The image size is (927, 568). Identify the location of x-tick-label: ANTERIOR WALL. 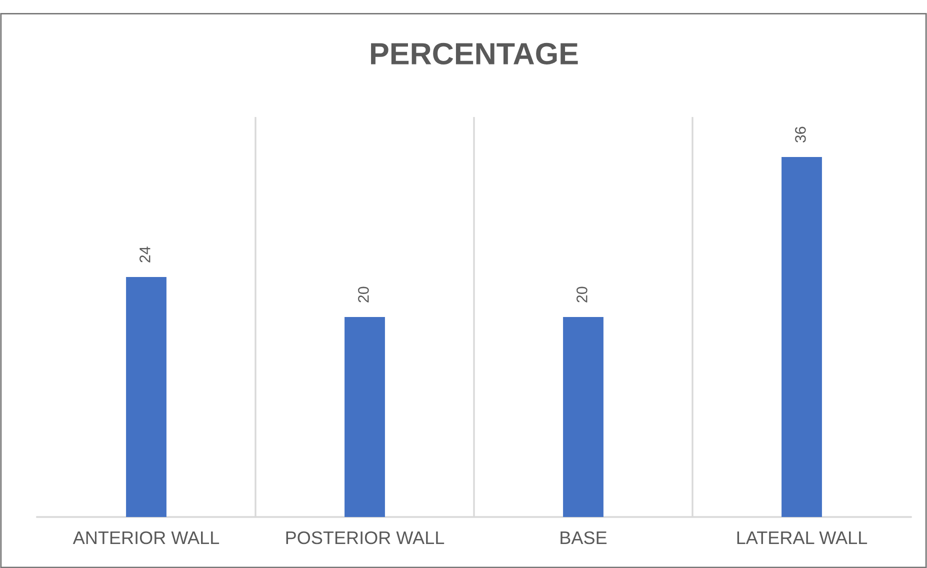
(146, 537).